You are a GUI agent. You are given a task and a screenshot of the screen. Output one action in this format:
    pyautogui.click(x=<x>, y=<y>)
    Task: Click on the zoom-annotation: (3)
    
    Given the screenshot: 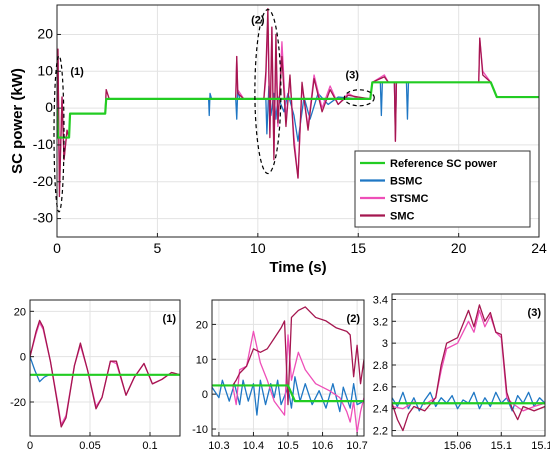 What is the action you would take?
    pyautogui.click(x=352, y=76)
    